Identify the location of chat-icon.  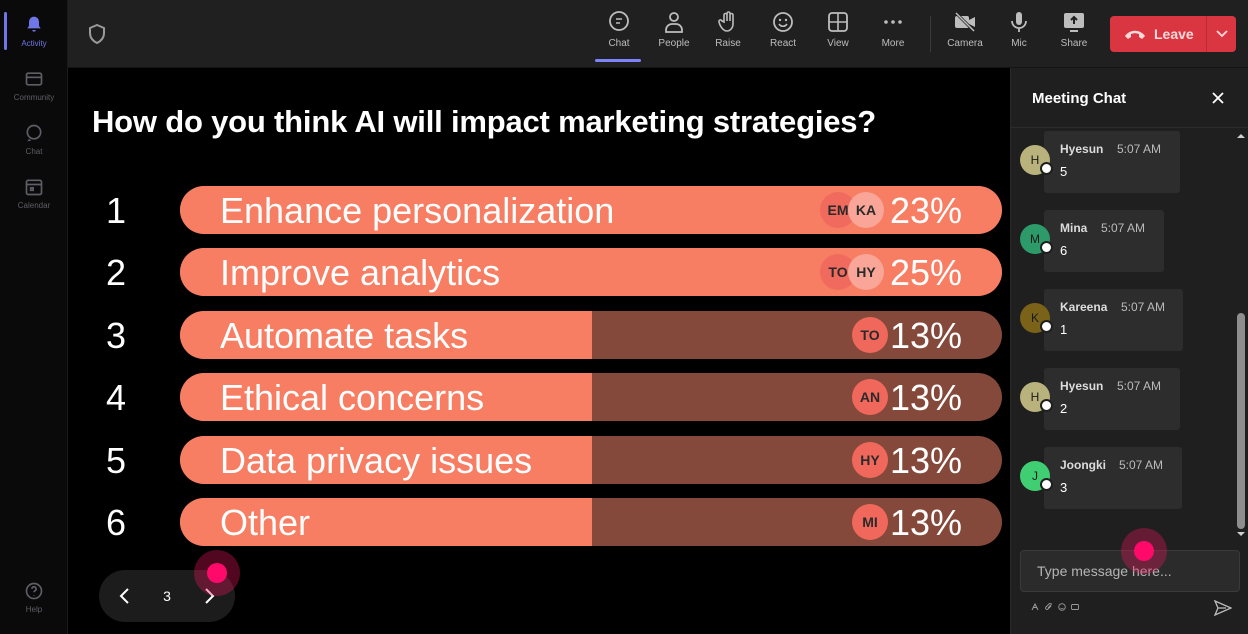
(34, 132).